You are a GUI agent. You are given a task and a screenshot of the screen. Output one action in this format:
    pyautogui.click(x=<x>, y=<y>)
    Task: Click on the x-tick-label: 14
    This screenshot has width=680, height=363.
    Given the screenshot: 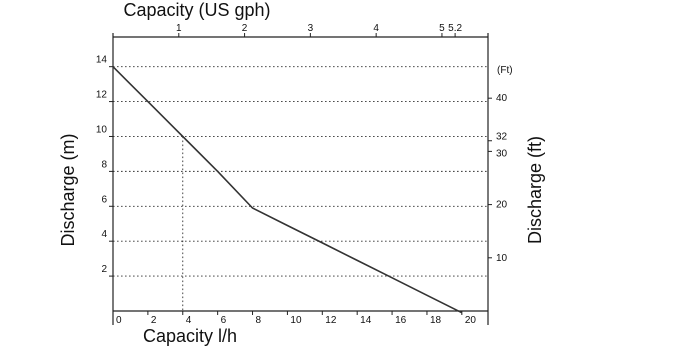 What is the action you would take?
    pyautogui.click(x=366, y=320)
    